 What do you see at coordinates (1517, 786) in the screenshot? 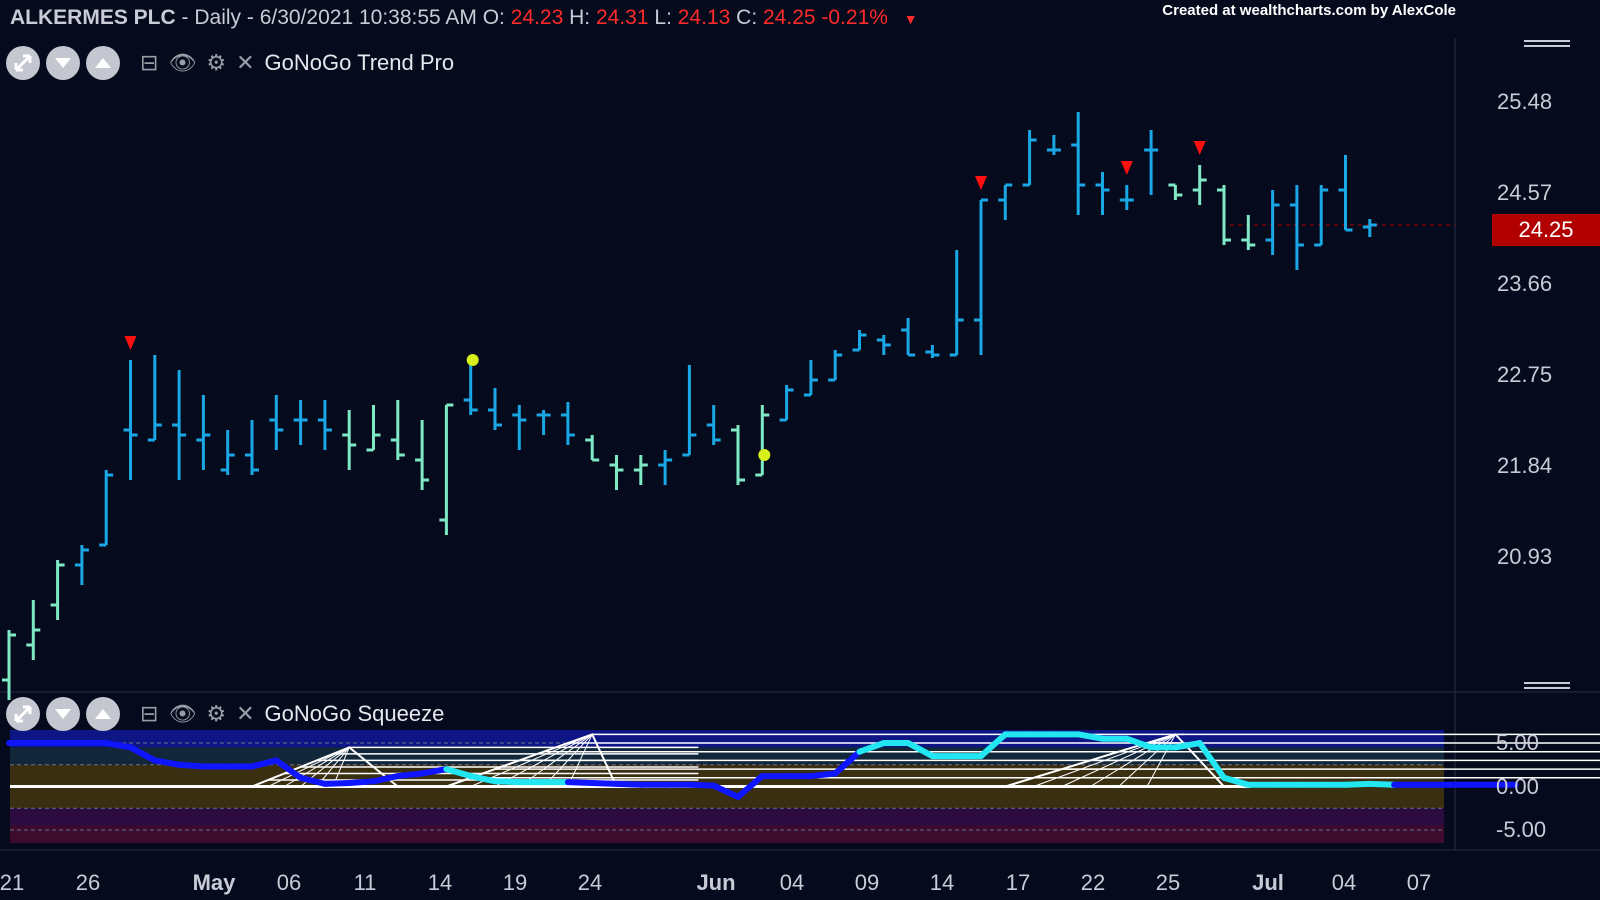
I see `squeeze-axis-label: 0.00` at bounding box center [1517, 786].